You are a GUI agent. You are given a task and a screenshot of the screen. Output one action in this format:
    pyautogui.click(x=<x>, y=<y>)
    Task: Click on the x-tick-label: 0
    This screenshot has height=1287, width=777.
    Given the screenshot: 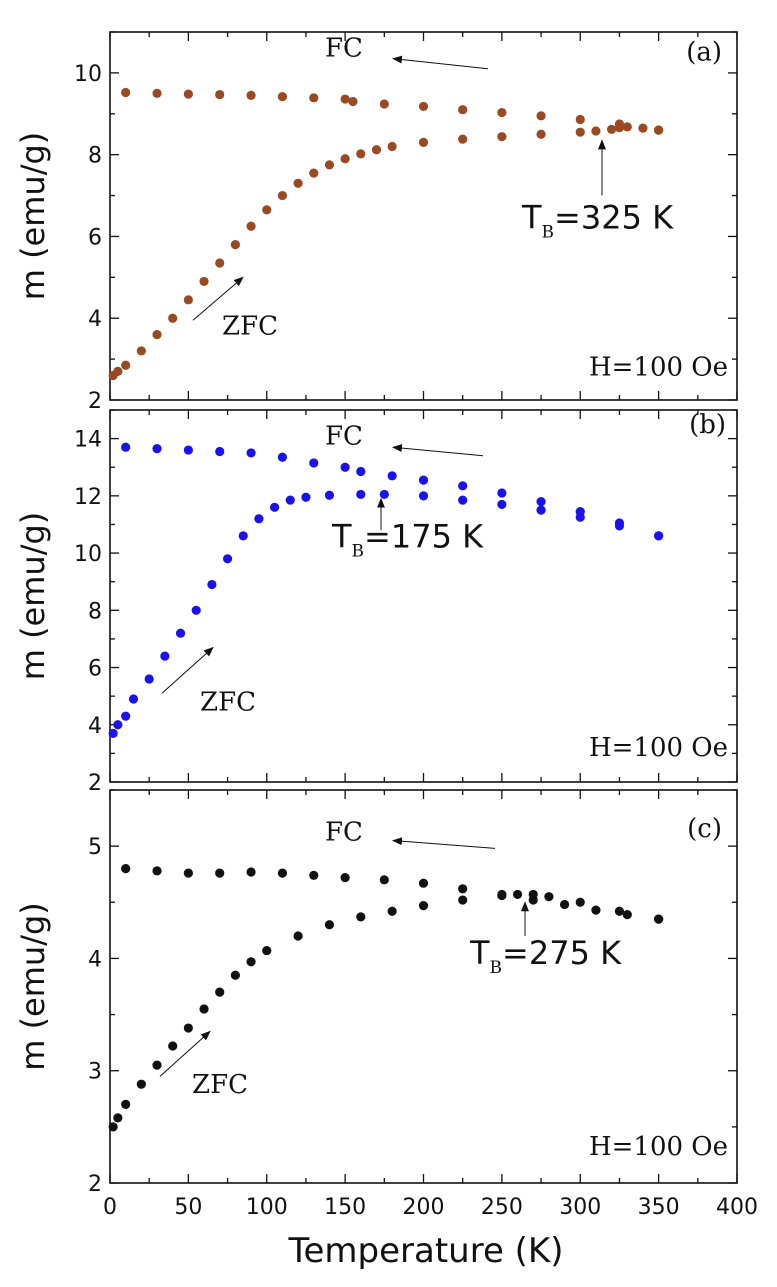 What is the action you would take?
    pyautogui.click(x=110, y=1207)
    